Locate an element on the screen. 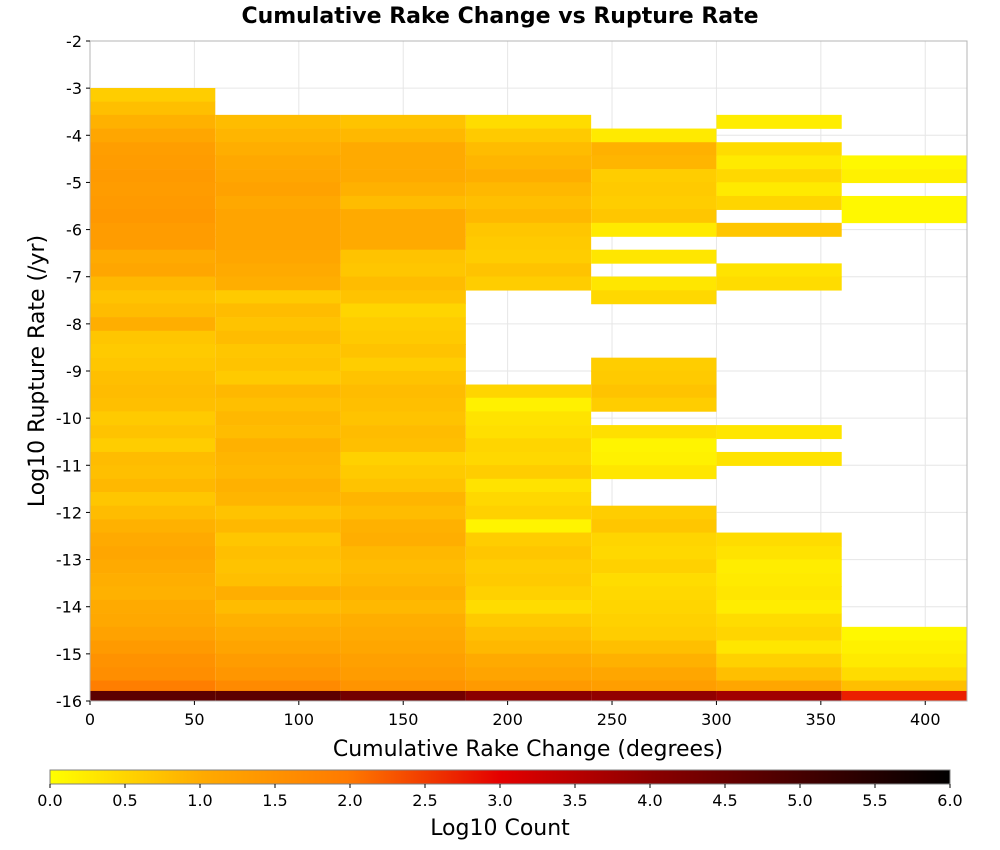 The height and width of the screenshot is (850, 1000). x-tick-label: 350 is located at coordinates (821, 719).